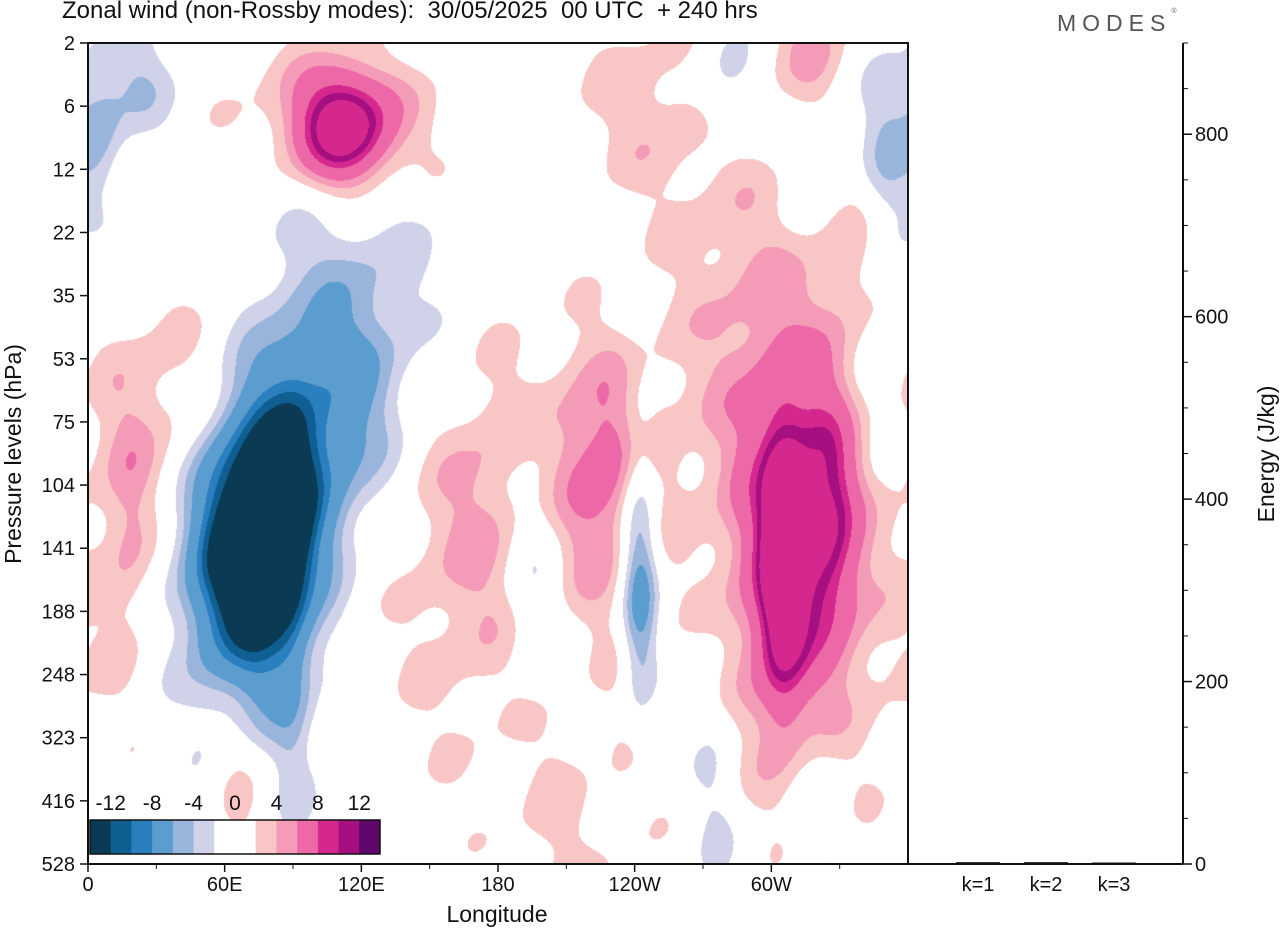 This screenshot has height=930, width=1280. I want to click on colorbar-label: 4, so click(277, 803).